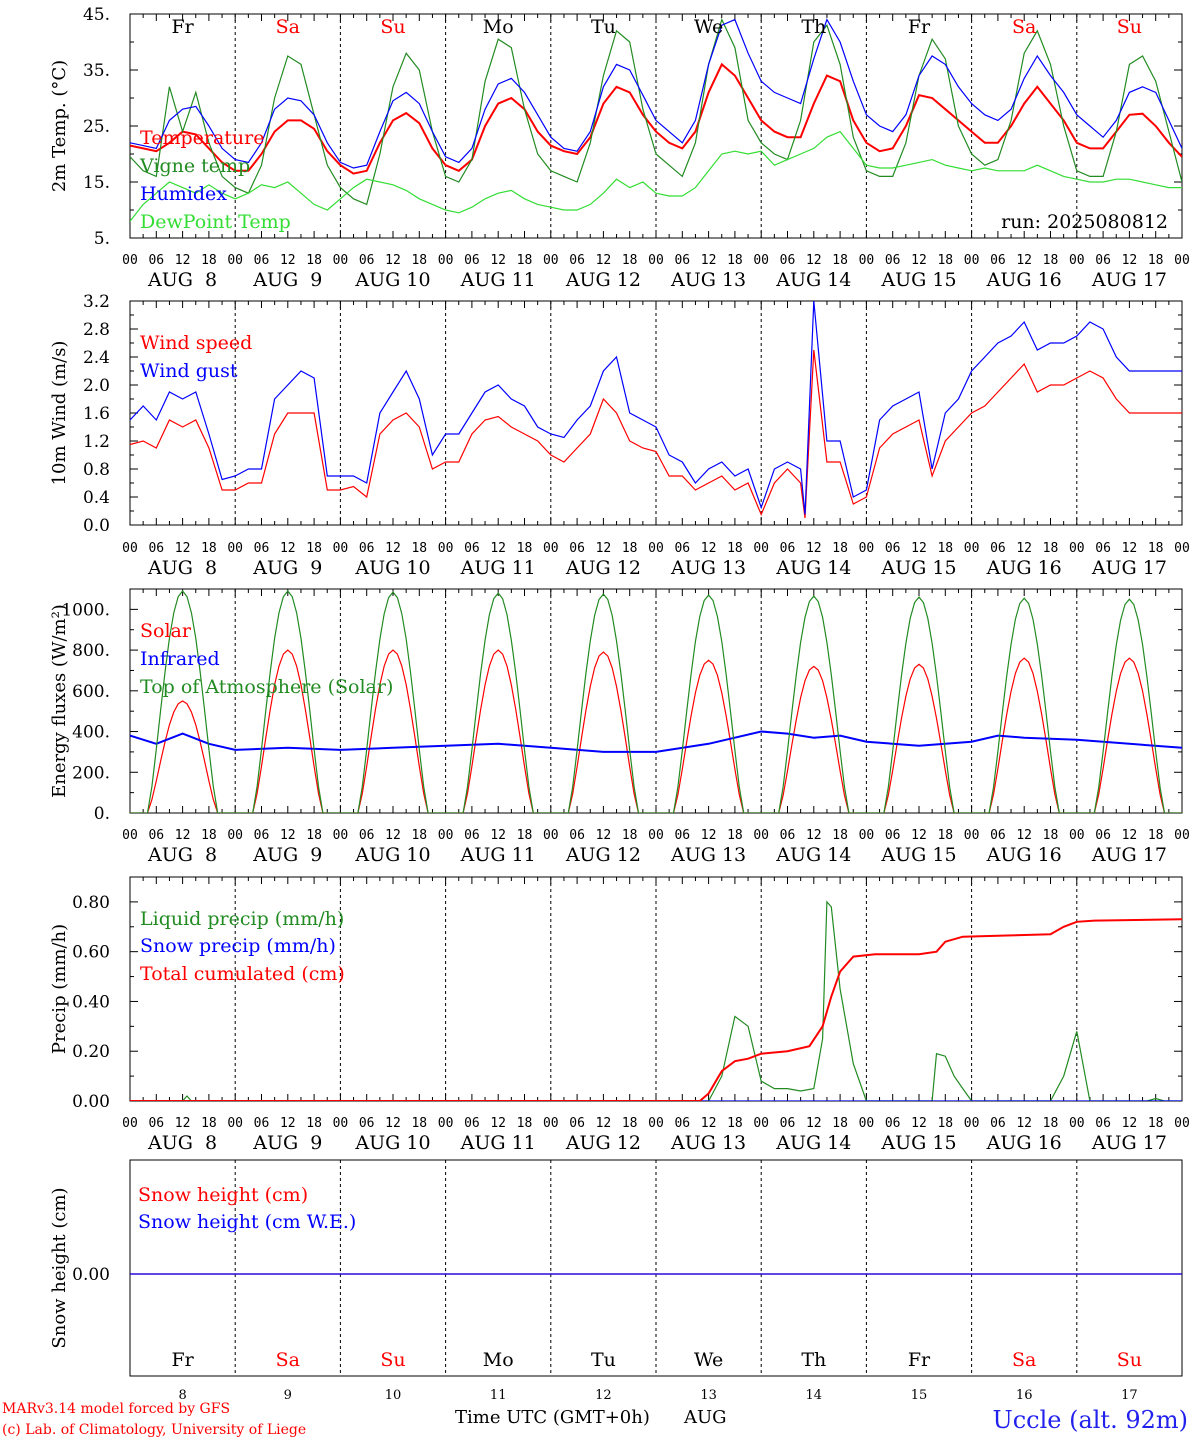 The height and width of the screenshot is (1440, 1194). I want to click on y-tick-label: 15., so click(96, 183).